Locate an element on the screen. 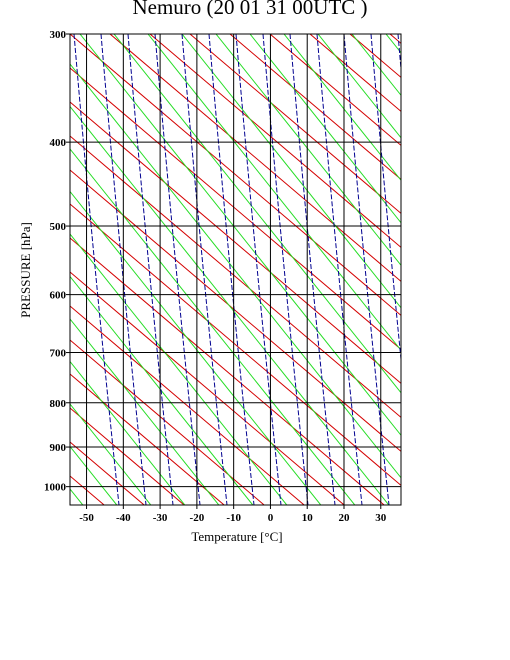  chart-title: Nemuro (20 01 31 00UTC ) is located at coordinates (249, 9).